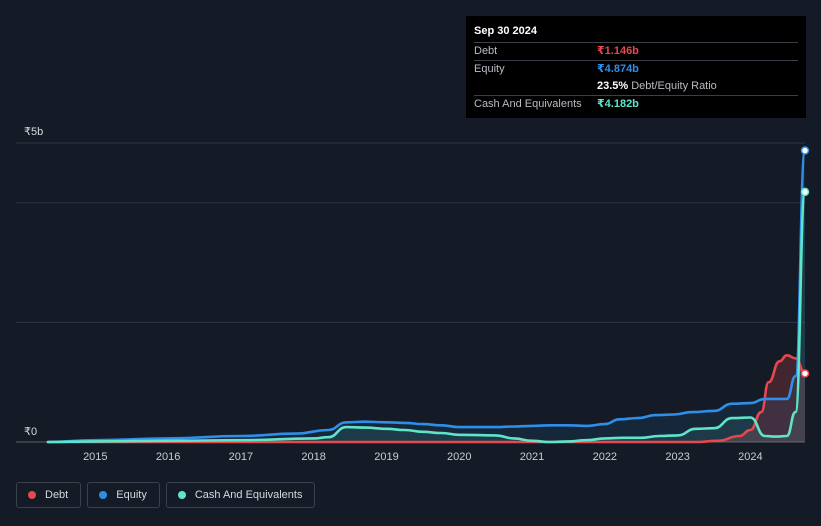  I want to click on x-tick-label: 2023, so click(677, 457).